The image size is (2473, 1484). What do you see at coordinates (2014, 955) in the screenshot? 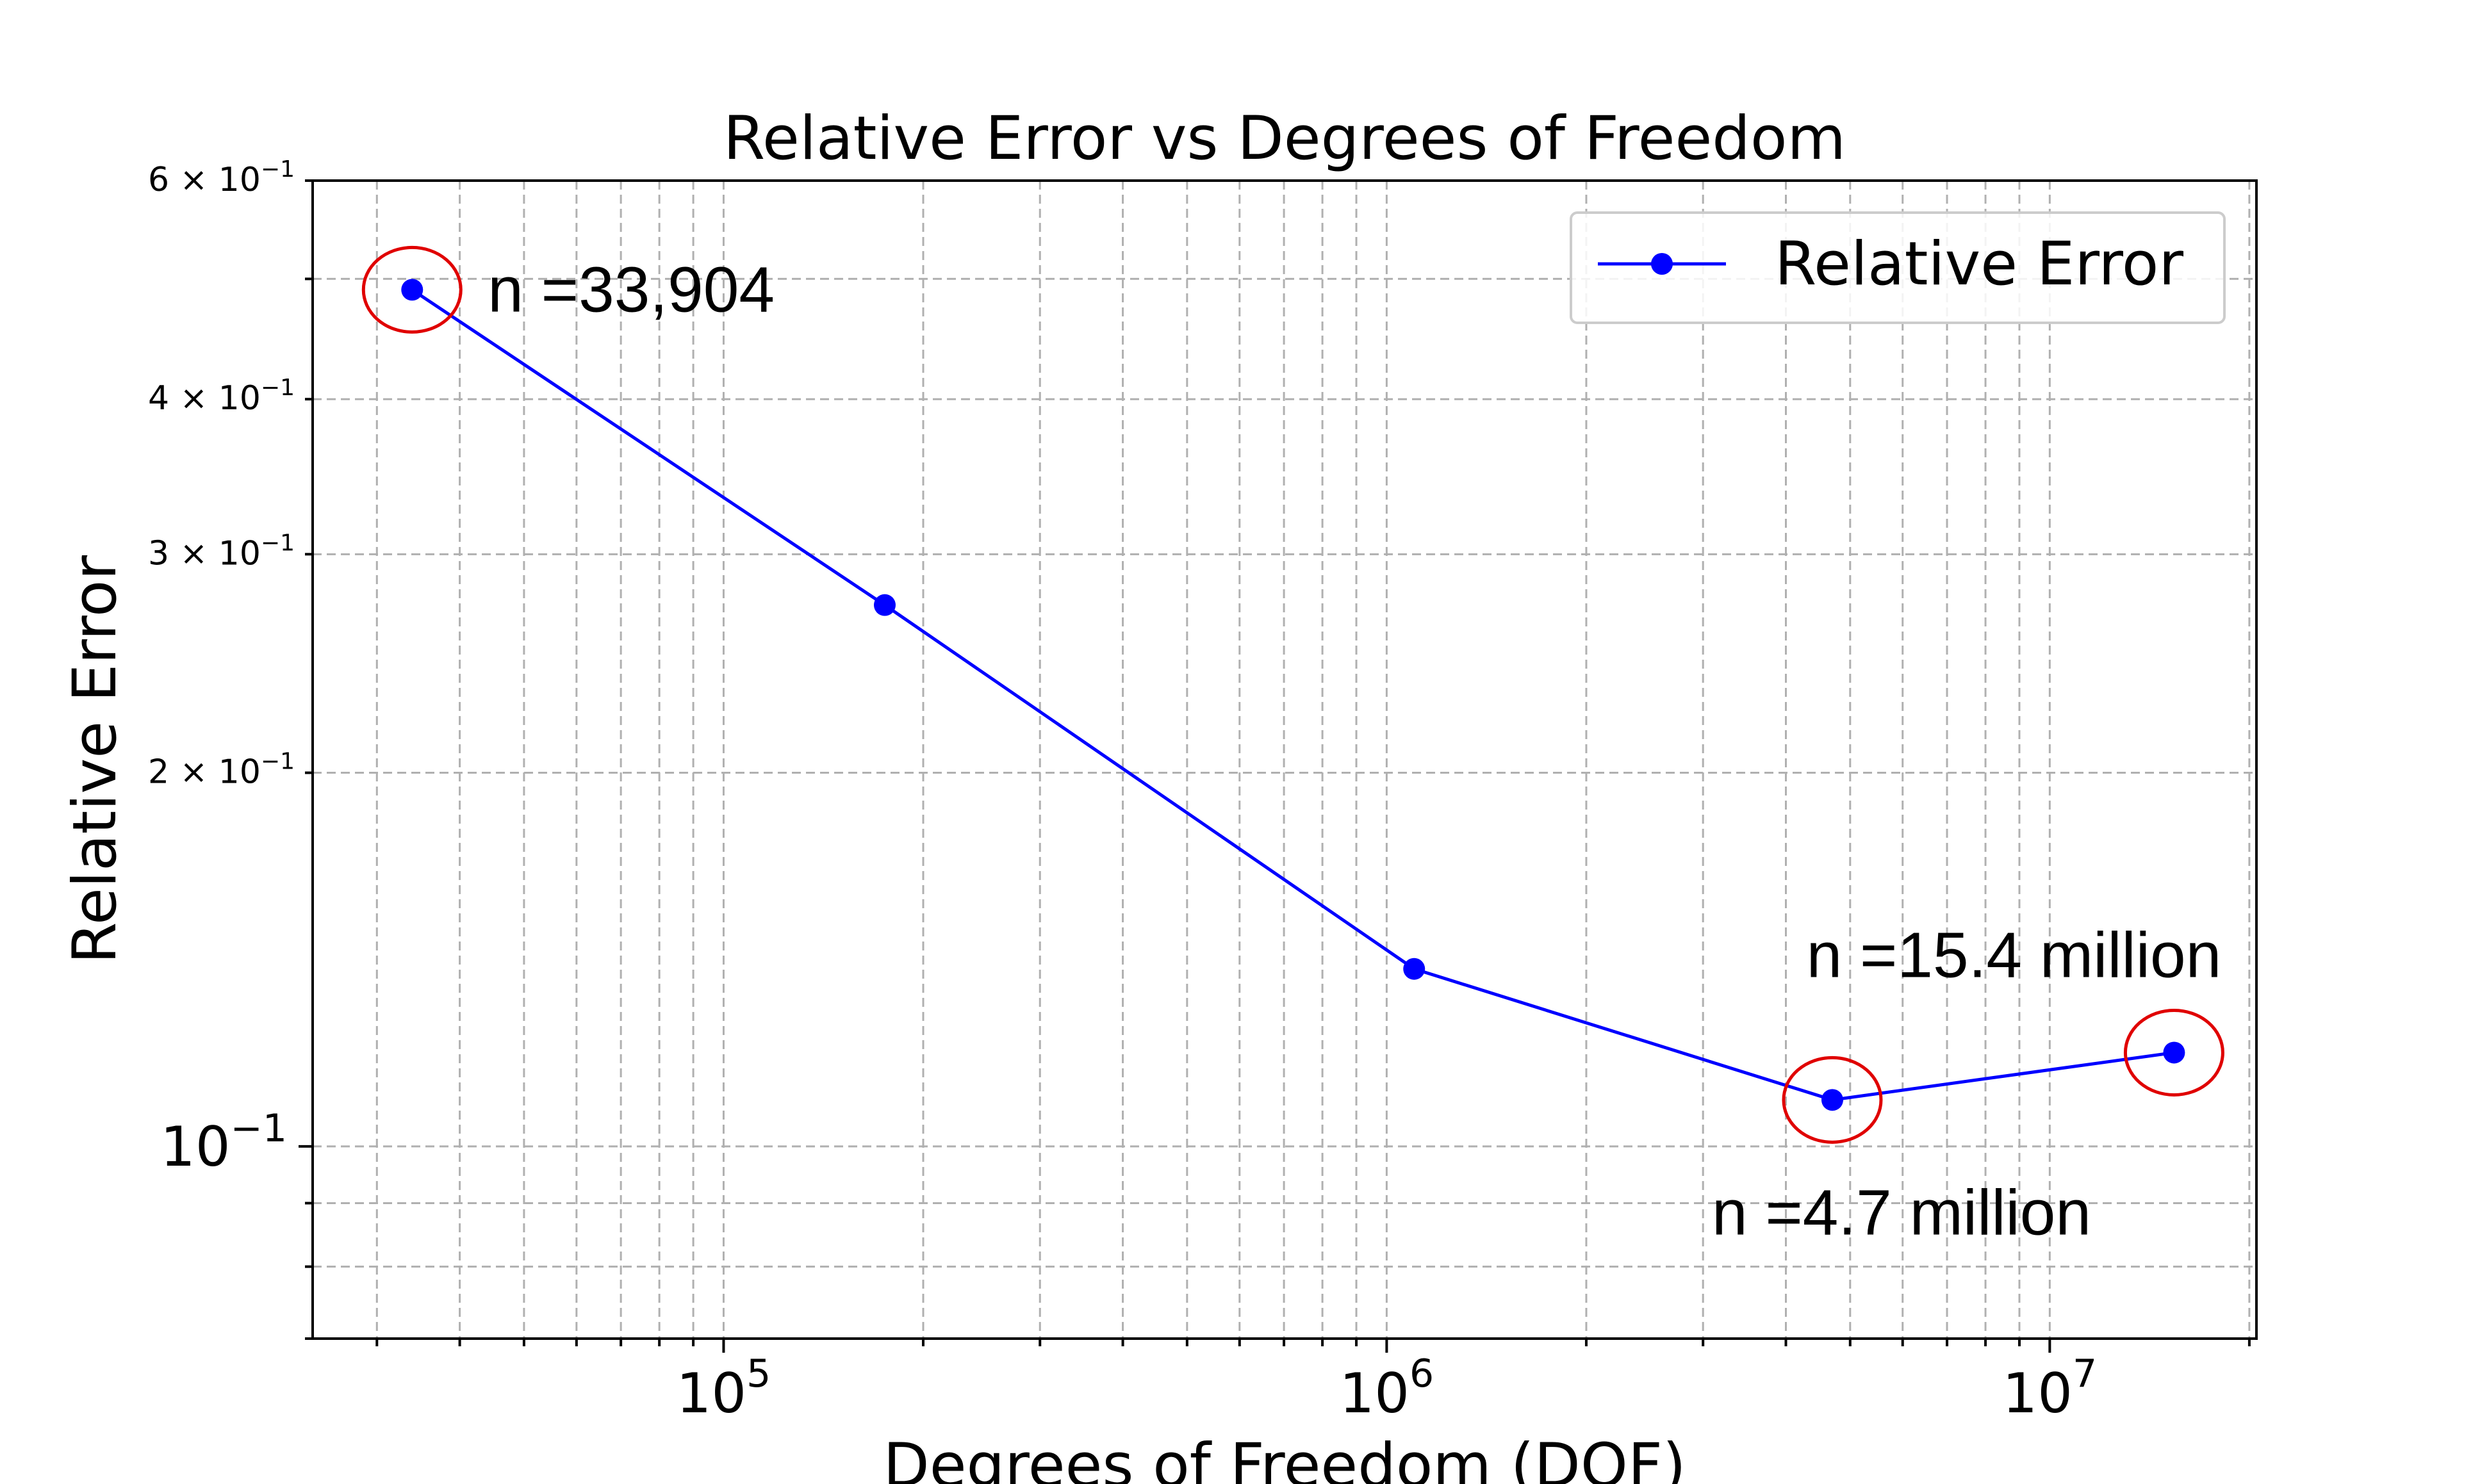
I see `annotation-label: n =15.4 million` at bounding box center [2014, 955].